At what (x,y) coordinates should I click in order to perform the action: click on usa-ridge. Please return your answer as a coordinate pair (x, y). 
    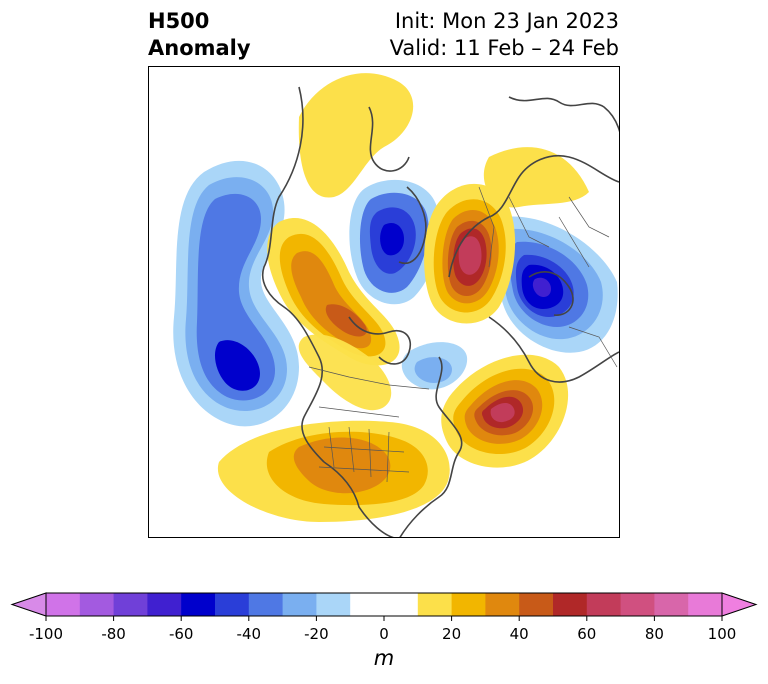
    Looking at the image, I should click on (333, 471).